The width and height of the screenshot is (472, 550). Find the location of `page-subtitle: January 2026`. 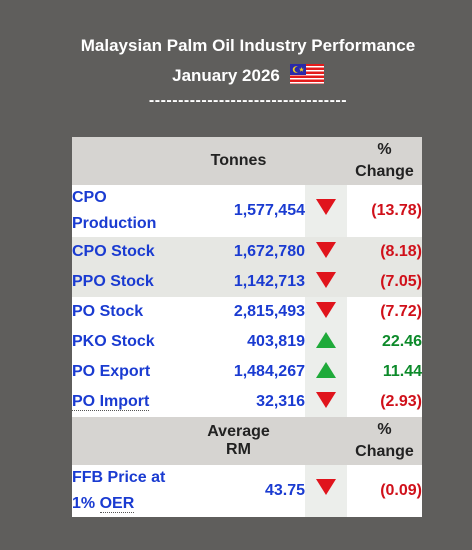

page-subtitle: January 2026 is located at coordinates (236, 75).